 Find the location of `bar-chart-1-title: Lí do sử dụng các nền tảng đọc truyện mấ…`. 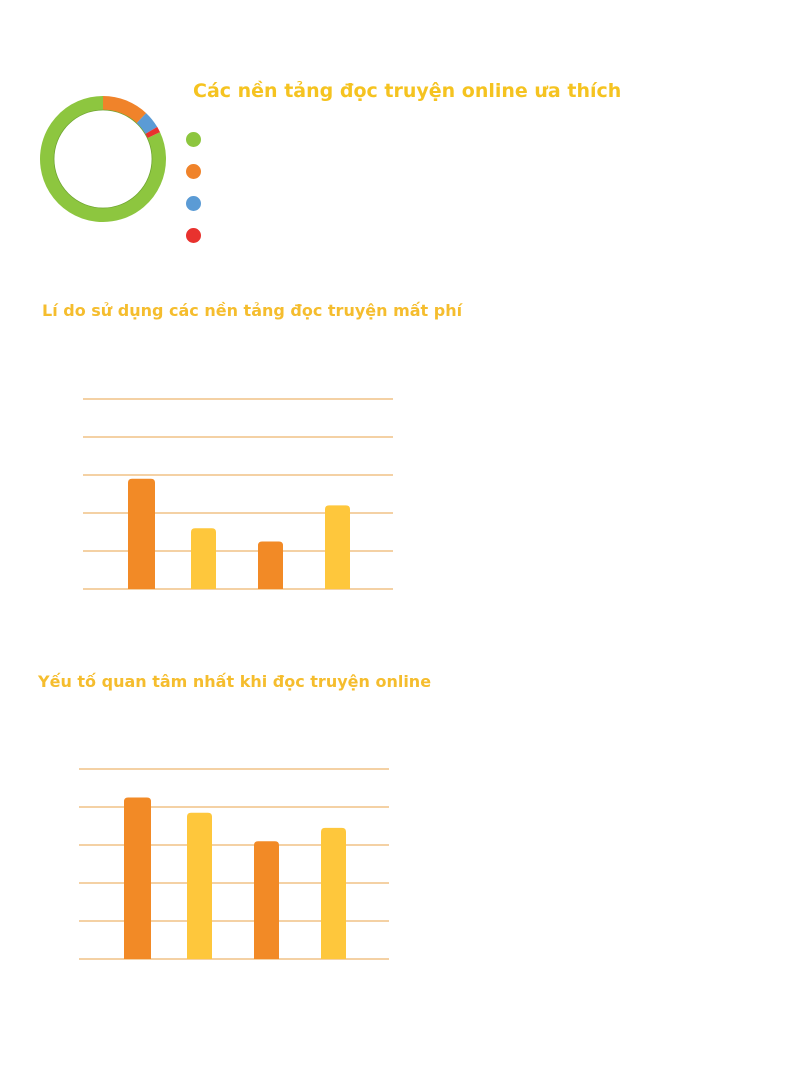

bar-chart-1-title: Lí do sử dụng các nền tảng đọc truyện mấ… is located at coordinates (252, 310).